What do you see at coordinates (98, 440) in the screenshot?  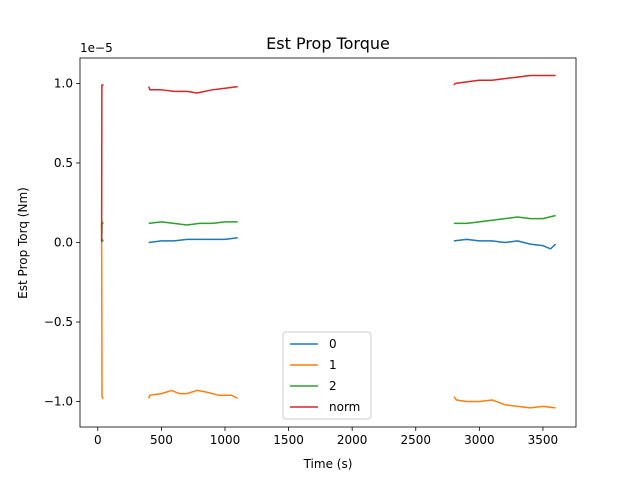 I see `x-tick-label: 0` at bounding box center [98, 440].